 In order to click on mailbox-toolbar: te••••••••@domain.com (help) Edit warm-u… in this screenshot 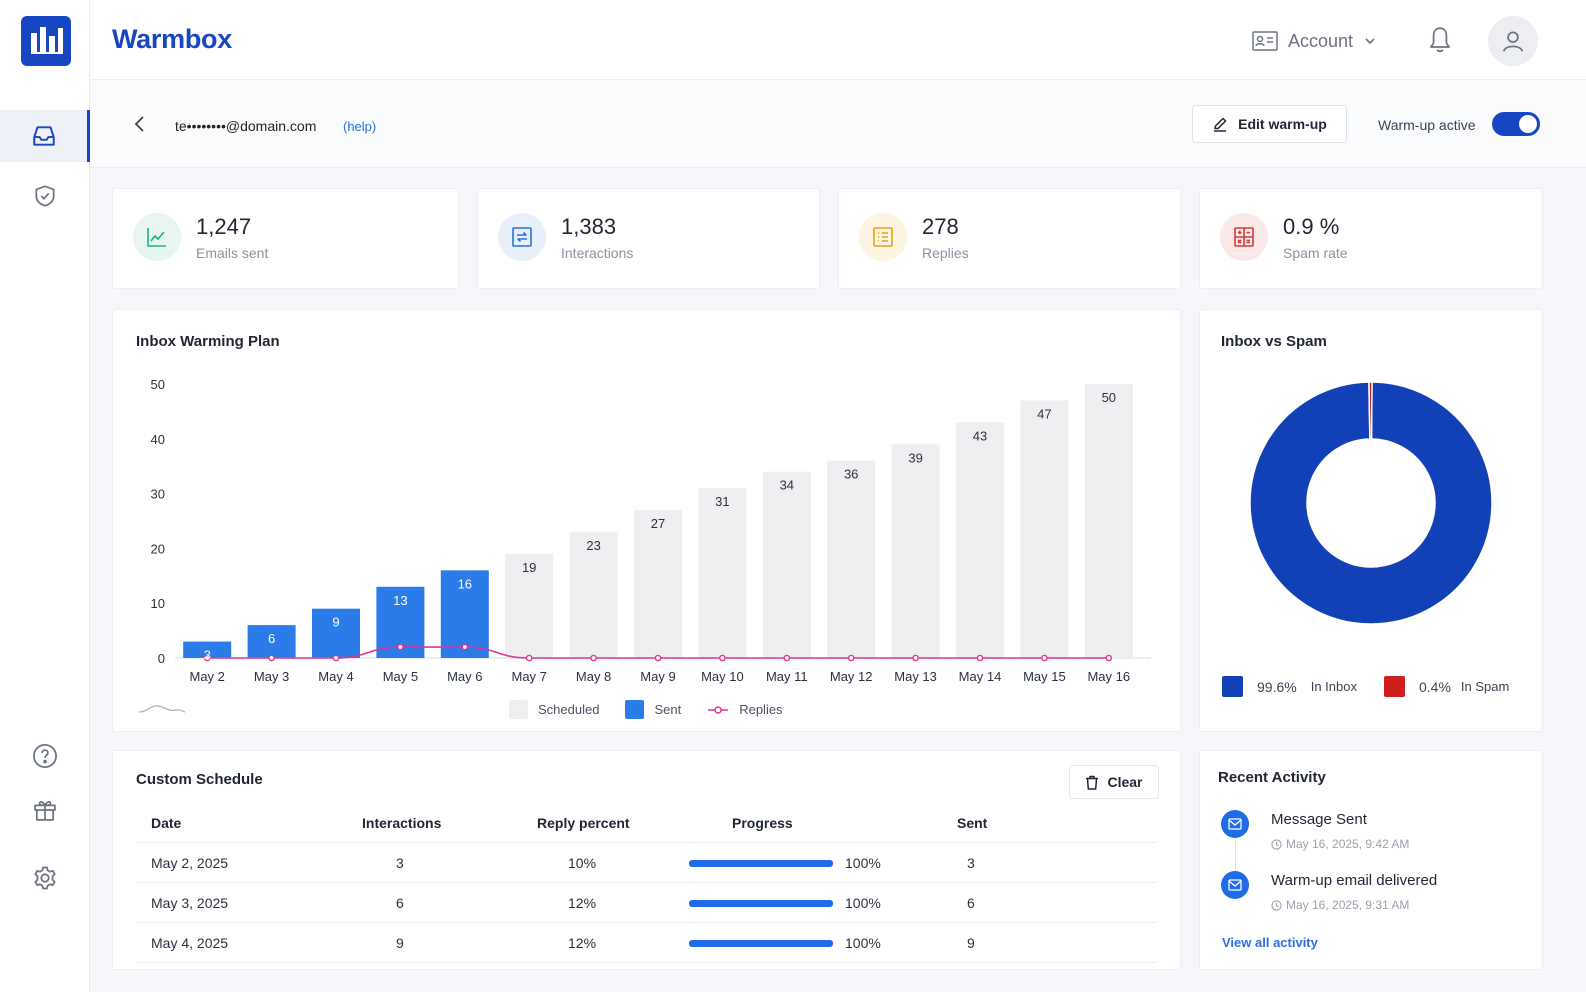, I will do `click(838, 124)`.